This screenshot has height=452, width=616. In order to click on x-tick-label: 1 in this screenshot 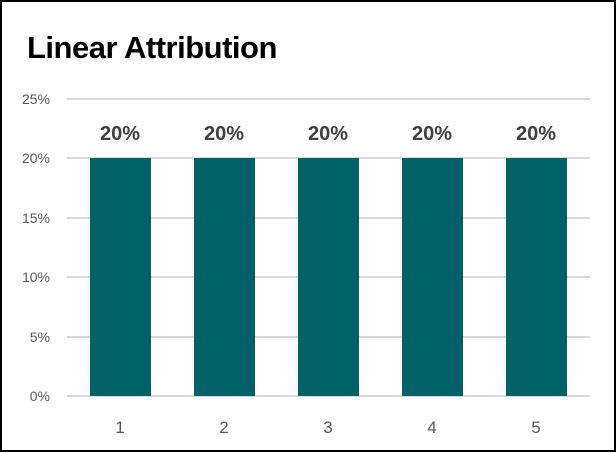, I will do `click(120, 427)`.